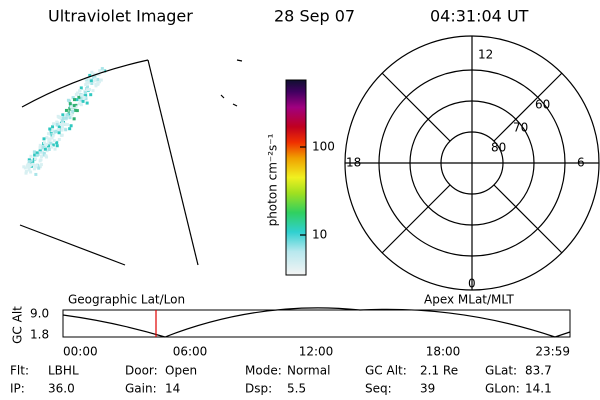  I want to click on info-label: Door:, so click(141, 371).